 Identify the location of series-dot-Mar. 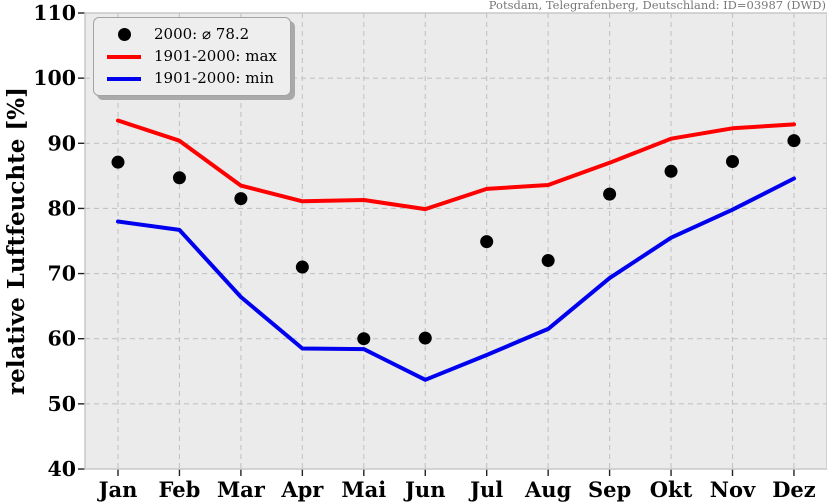
(241, 199).